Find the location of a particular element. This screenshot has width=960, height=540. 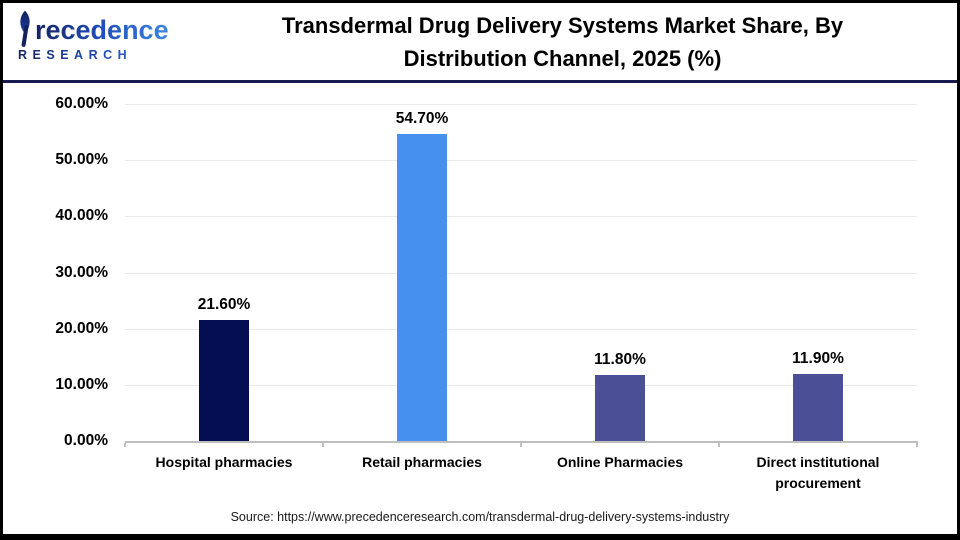

y-axis-label: 10.00% is located at coordinates (81, 384).